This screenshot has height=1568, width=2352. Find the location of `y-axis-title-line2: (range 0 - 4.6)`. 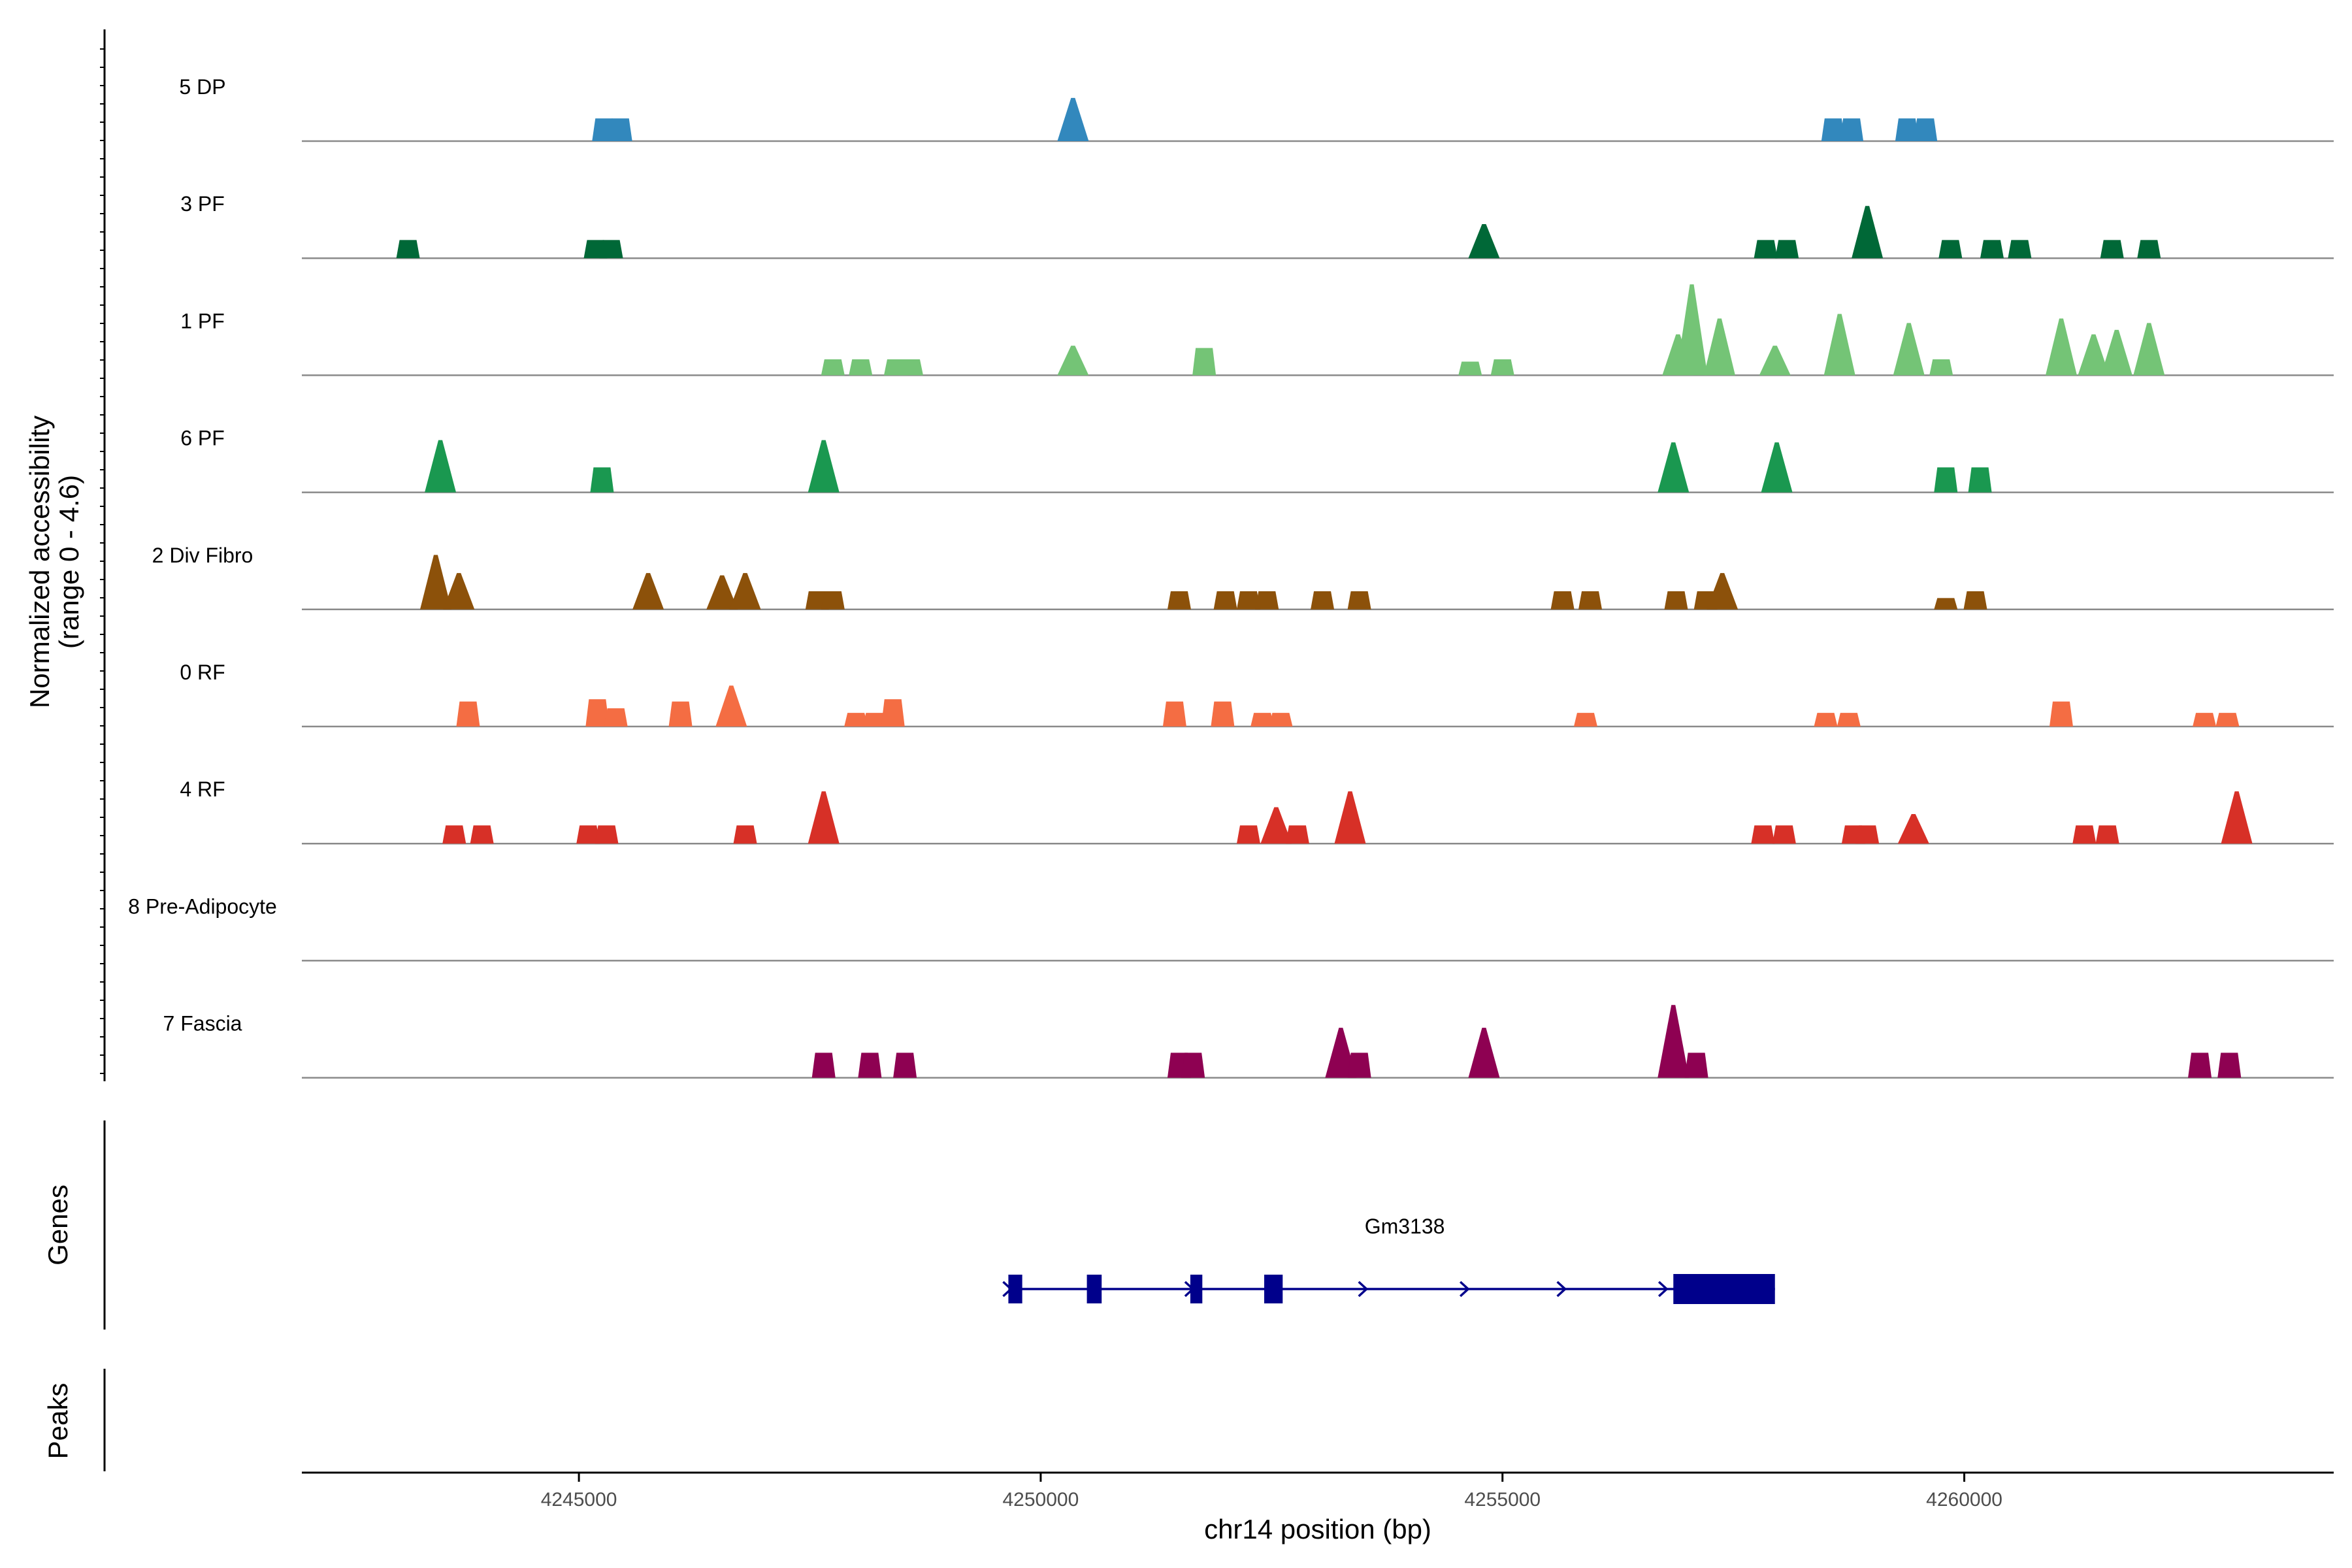

y-axis-title-line2: (range 0 - 4.6) is located at coordinates (69, 562).